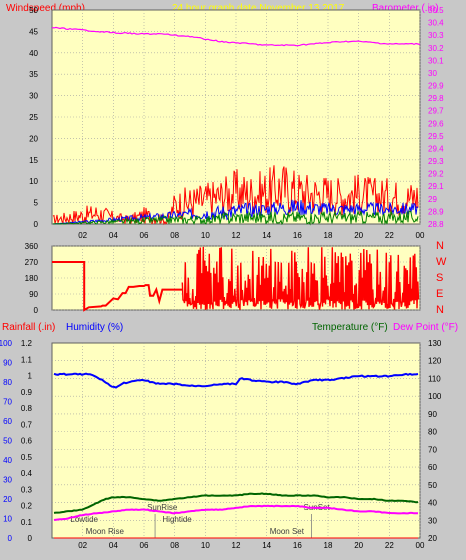  Describe the element at coordinates (105, 531) in the screenshot. I see `event-label-moon-rise: Moon Rise` at that location.